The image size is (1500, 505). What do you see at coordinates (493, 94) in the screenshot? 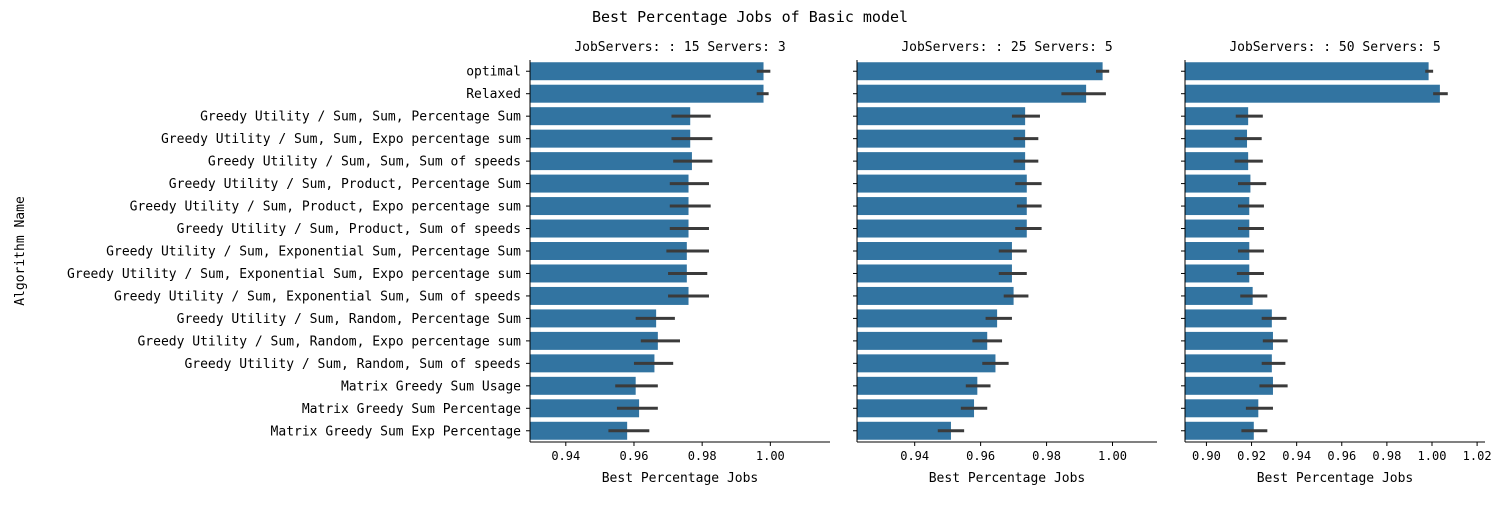
I see `y-tick-label: Relaxed` at bounding box center [493, 94].